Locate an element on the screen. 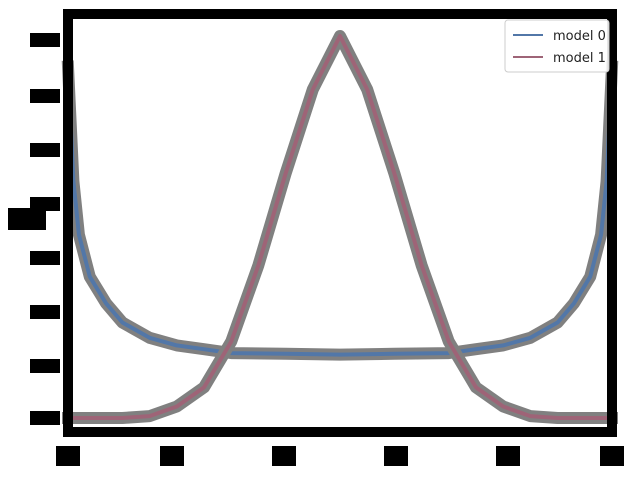 The image size is (640, 480). legend-label: model 0 is located at coordinates (579, 36).